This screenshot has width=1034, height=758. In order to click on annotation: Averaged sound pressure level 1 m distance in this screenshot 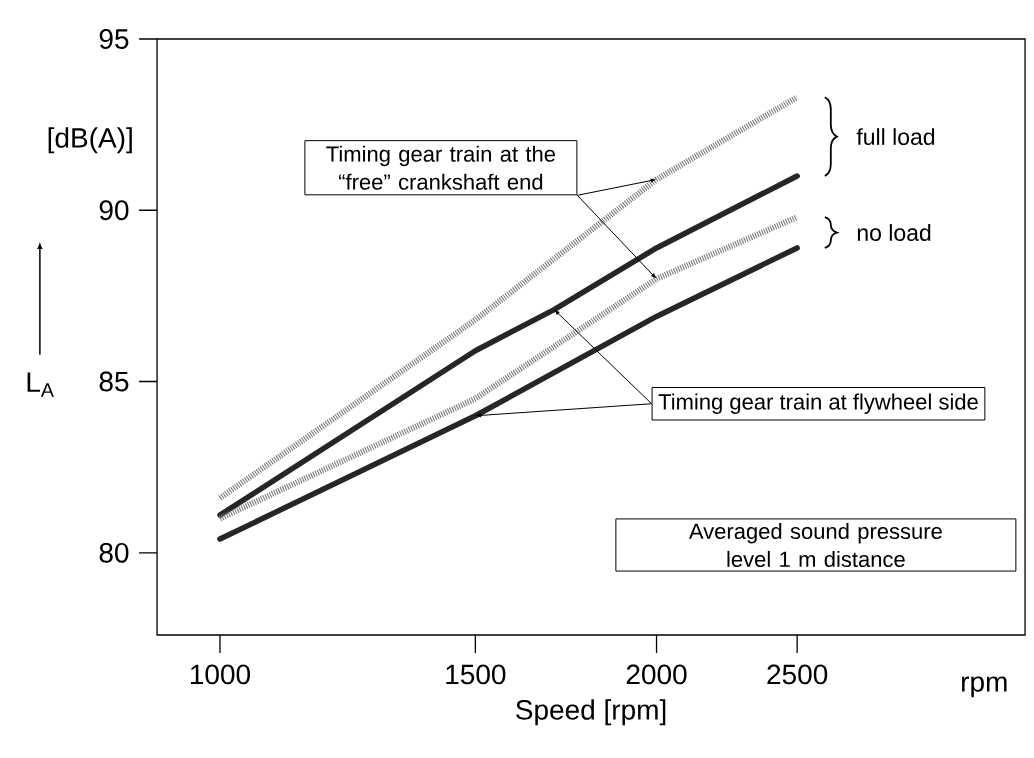, I will do `click(815, 545)`.